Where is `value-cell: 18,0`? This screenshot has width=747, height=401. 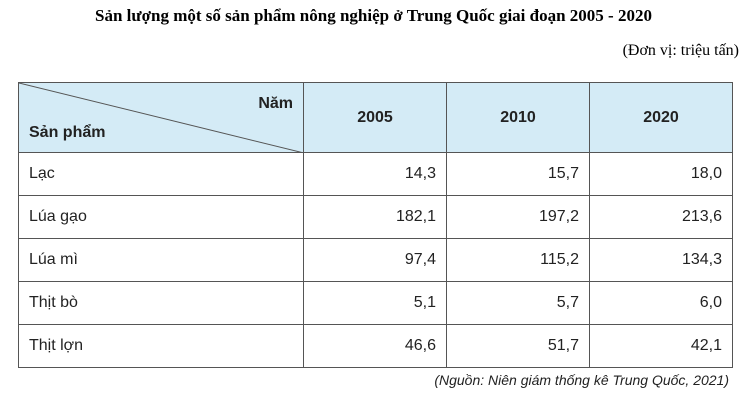
value-cell: 18,0 is located at coordinates (661, 174).